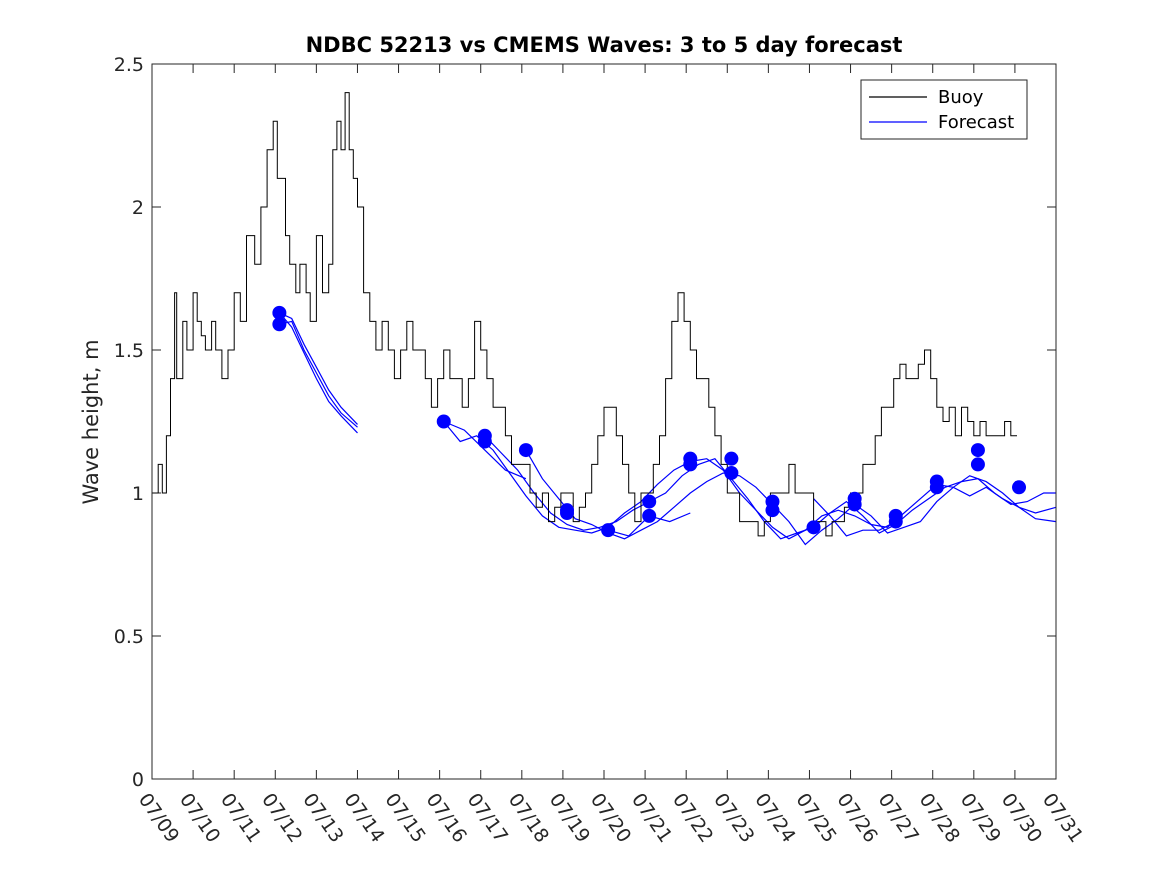  What do you see at coordinates (898, 817) in the screenshot?
I see `x-tick-label: 07/27` at bounding box center [898, 817].